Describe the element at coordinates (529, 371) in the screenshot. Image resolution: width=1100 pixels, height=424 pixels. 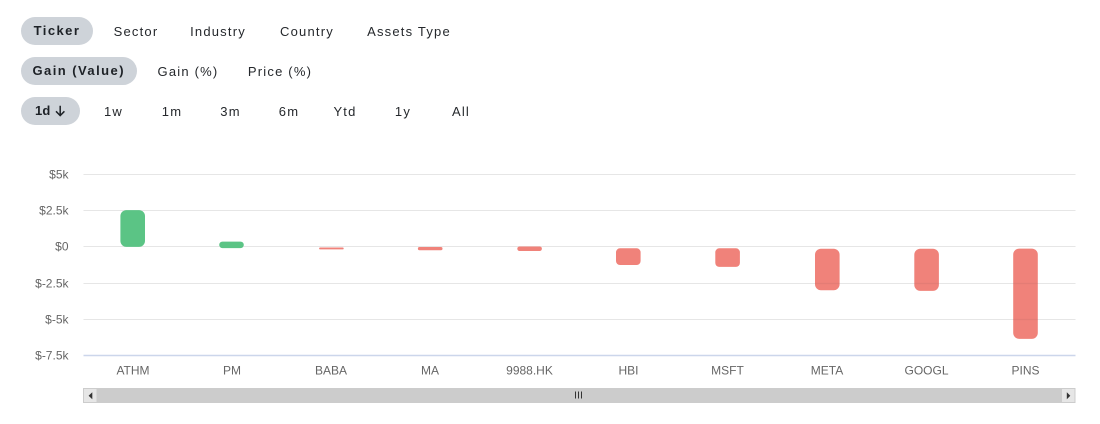
I see `svg-text: 9988.HK` at that location.